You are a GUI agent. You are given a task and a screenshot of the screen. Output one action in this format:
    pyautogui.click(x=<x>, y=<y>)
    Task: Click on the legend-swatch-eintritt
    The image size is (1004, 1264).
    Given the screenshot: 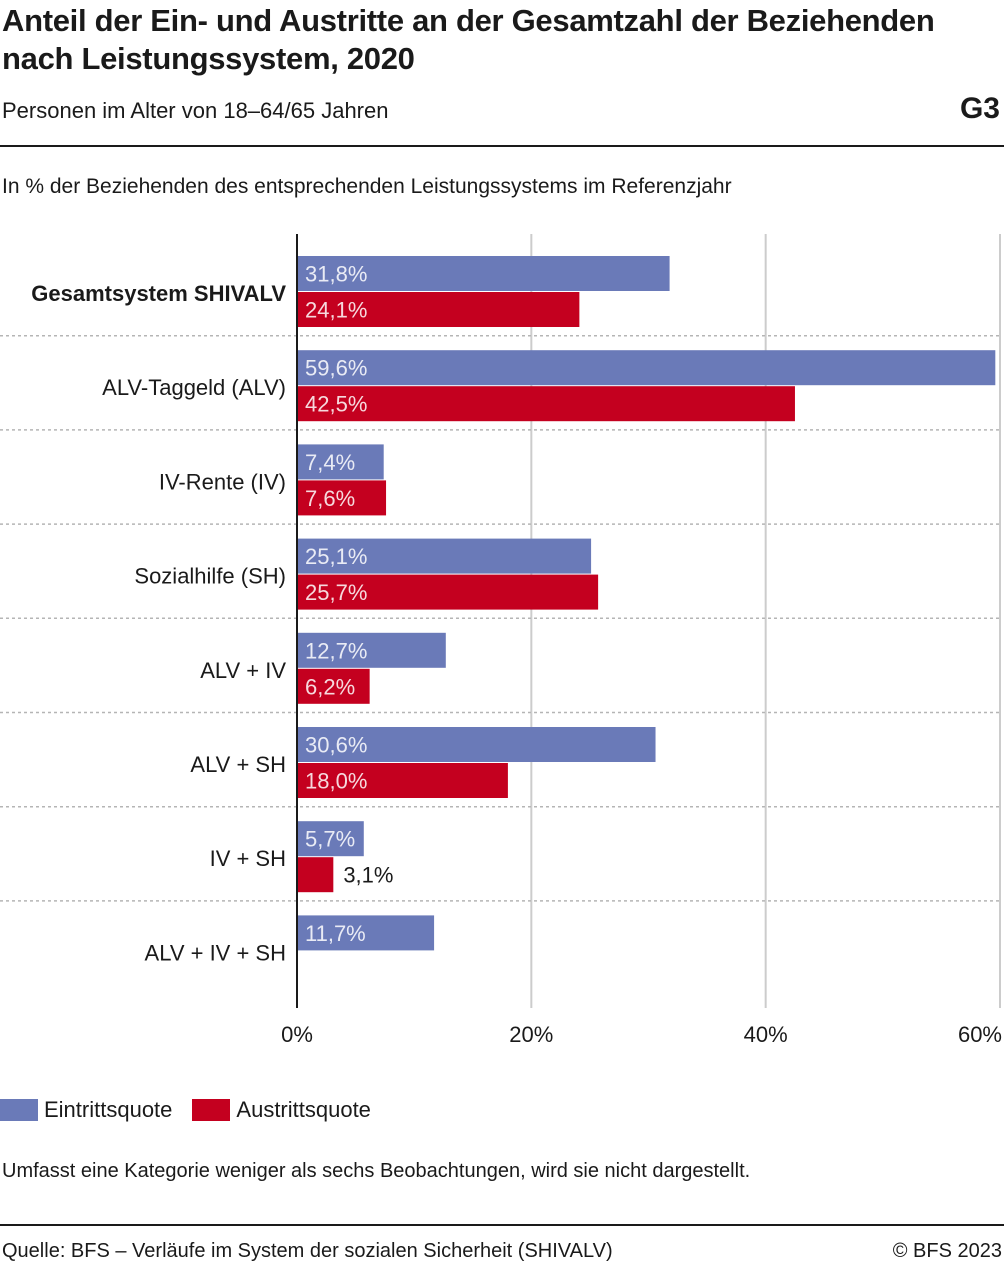 What is the action you would take?
    pyautogui.click(x=19, y=1110)
    